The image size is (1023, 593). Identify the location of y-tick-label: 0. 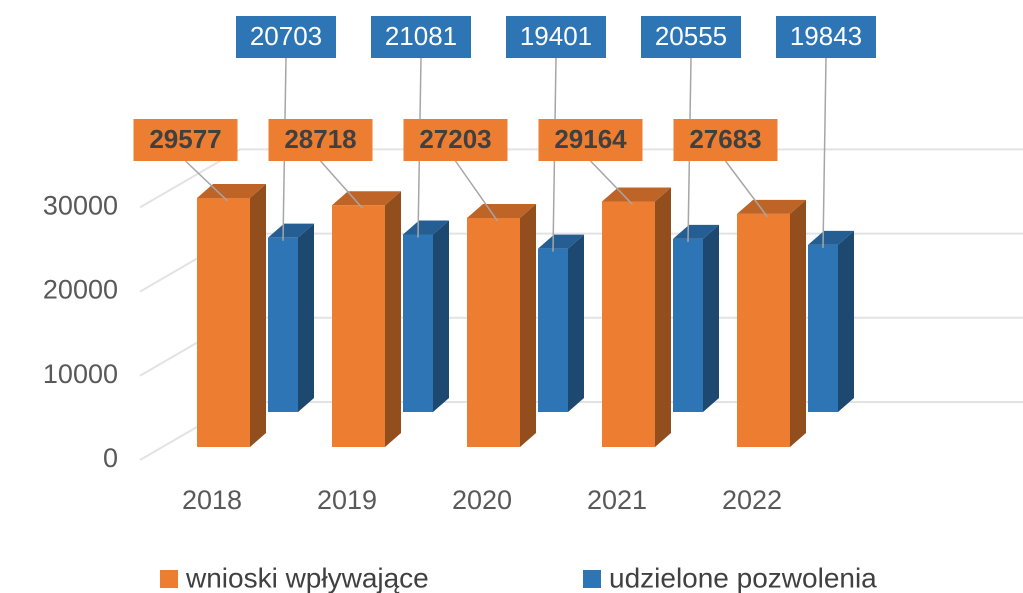
(110, 458).